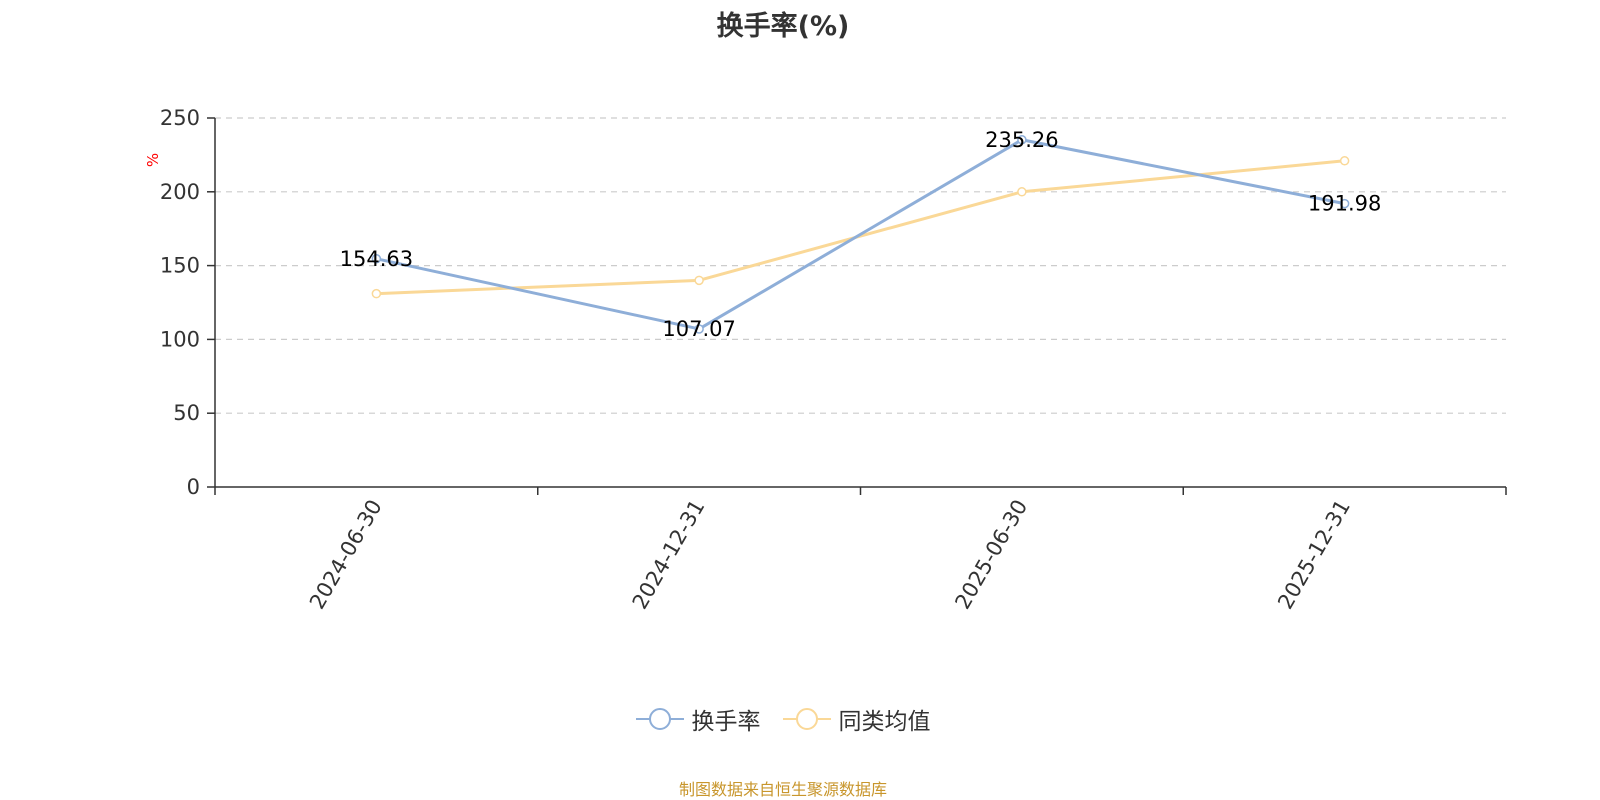 This screenshot has width=1600, height=800. I want to click on data-label: 191.98, so click(1344, 204).